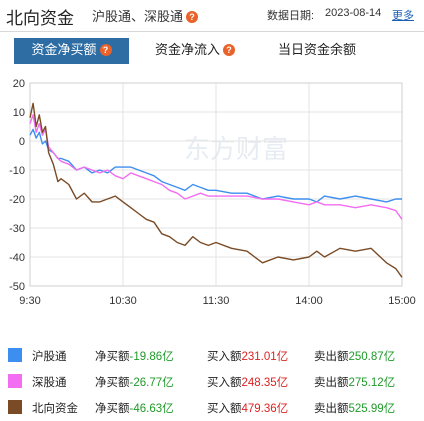 Image resolution: width=424 pixels, height=421 pixels. What do you see at coordinates (15, 381) in the screenshot?
I see `sz-swatch` at bounding box center [15, 381].